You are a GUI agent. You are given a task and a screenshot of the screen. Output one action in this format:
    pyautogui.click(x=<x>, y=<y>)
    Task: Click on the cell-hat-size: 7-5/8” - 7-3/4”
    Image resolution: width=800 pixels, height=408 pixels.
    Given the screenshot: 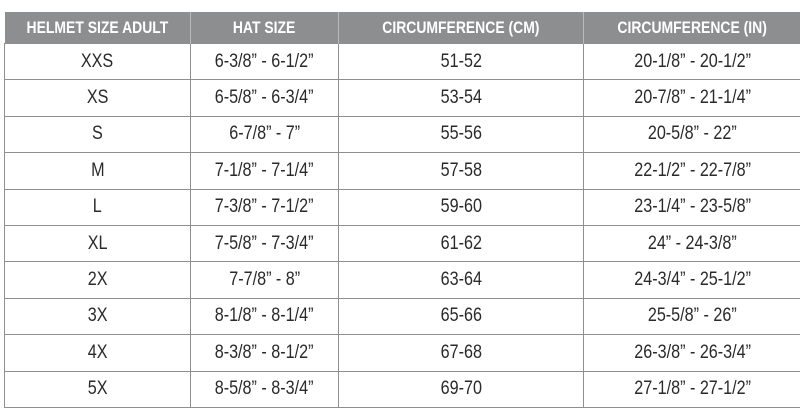 What is the action you would take?
    pyautogui.click(x=265, y=243)
    